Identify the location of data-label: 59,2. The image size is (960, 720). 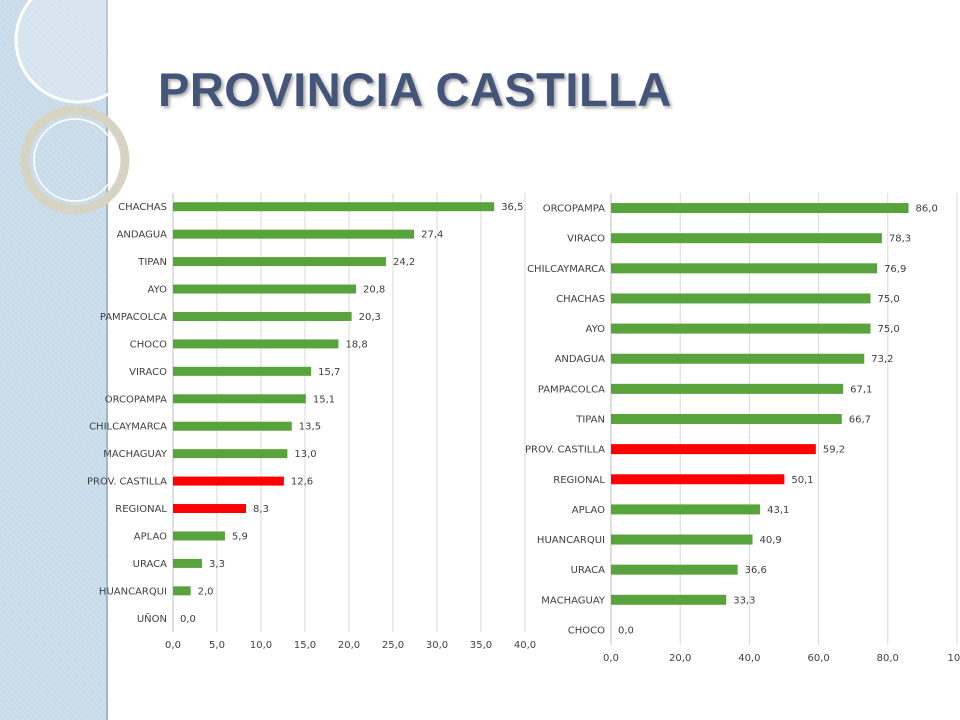
(834, 450).